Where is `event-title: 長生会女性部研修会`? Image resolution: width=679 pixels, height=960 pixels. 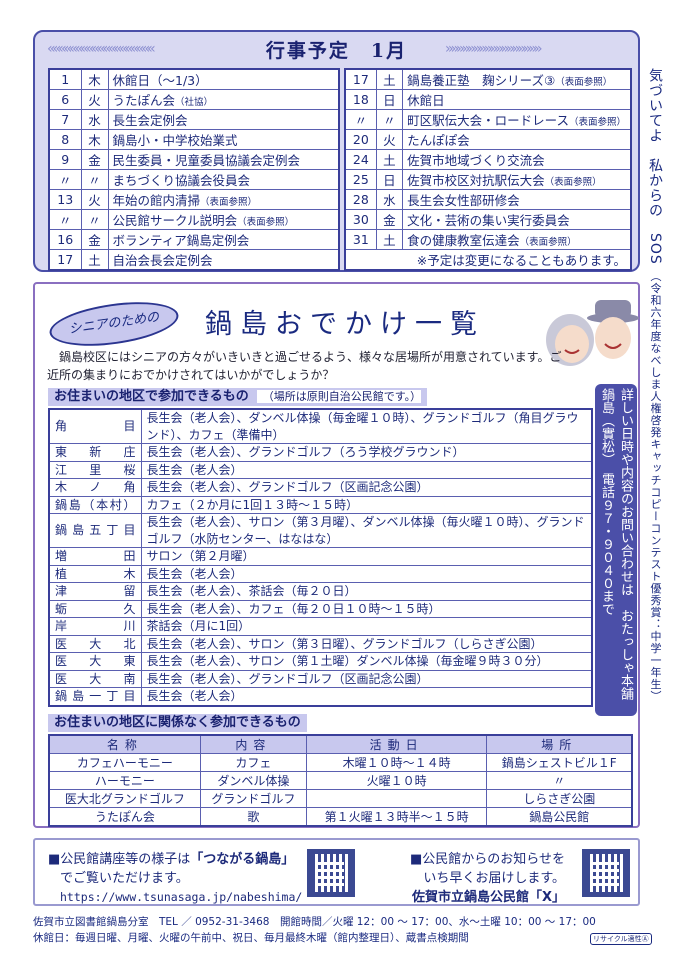
event-title: 長生会女性部研修会 is located at coordinates (463, 200).